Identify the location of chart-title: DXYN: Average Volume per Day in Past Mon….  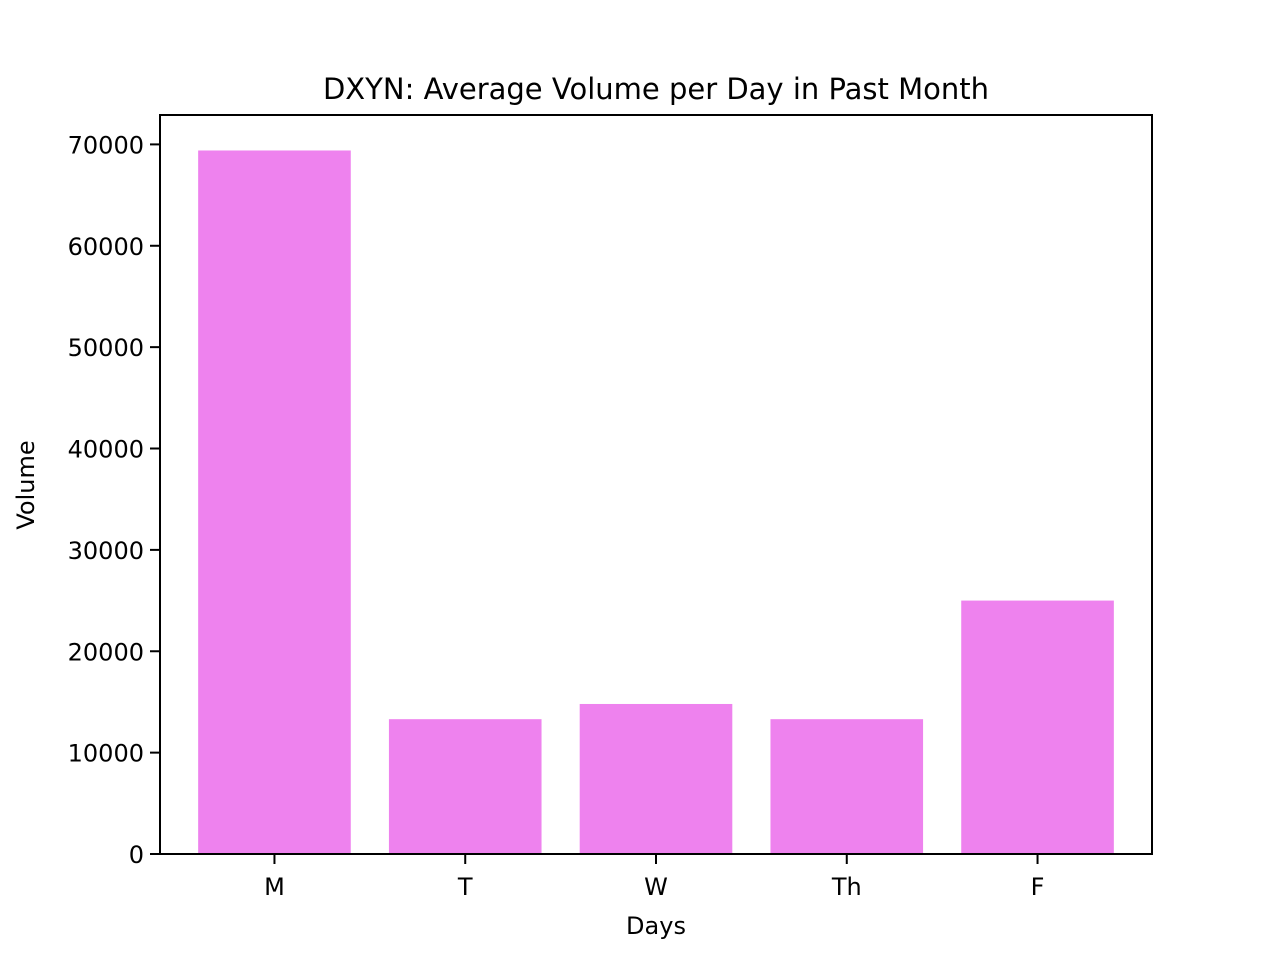
(656, 89).